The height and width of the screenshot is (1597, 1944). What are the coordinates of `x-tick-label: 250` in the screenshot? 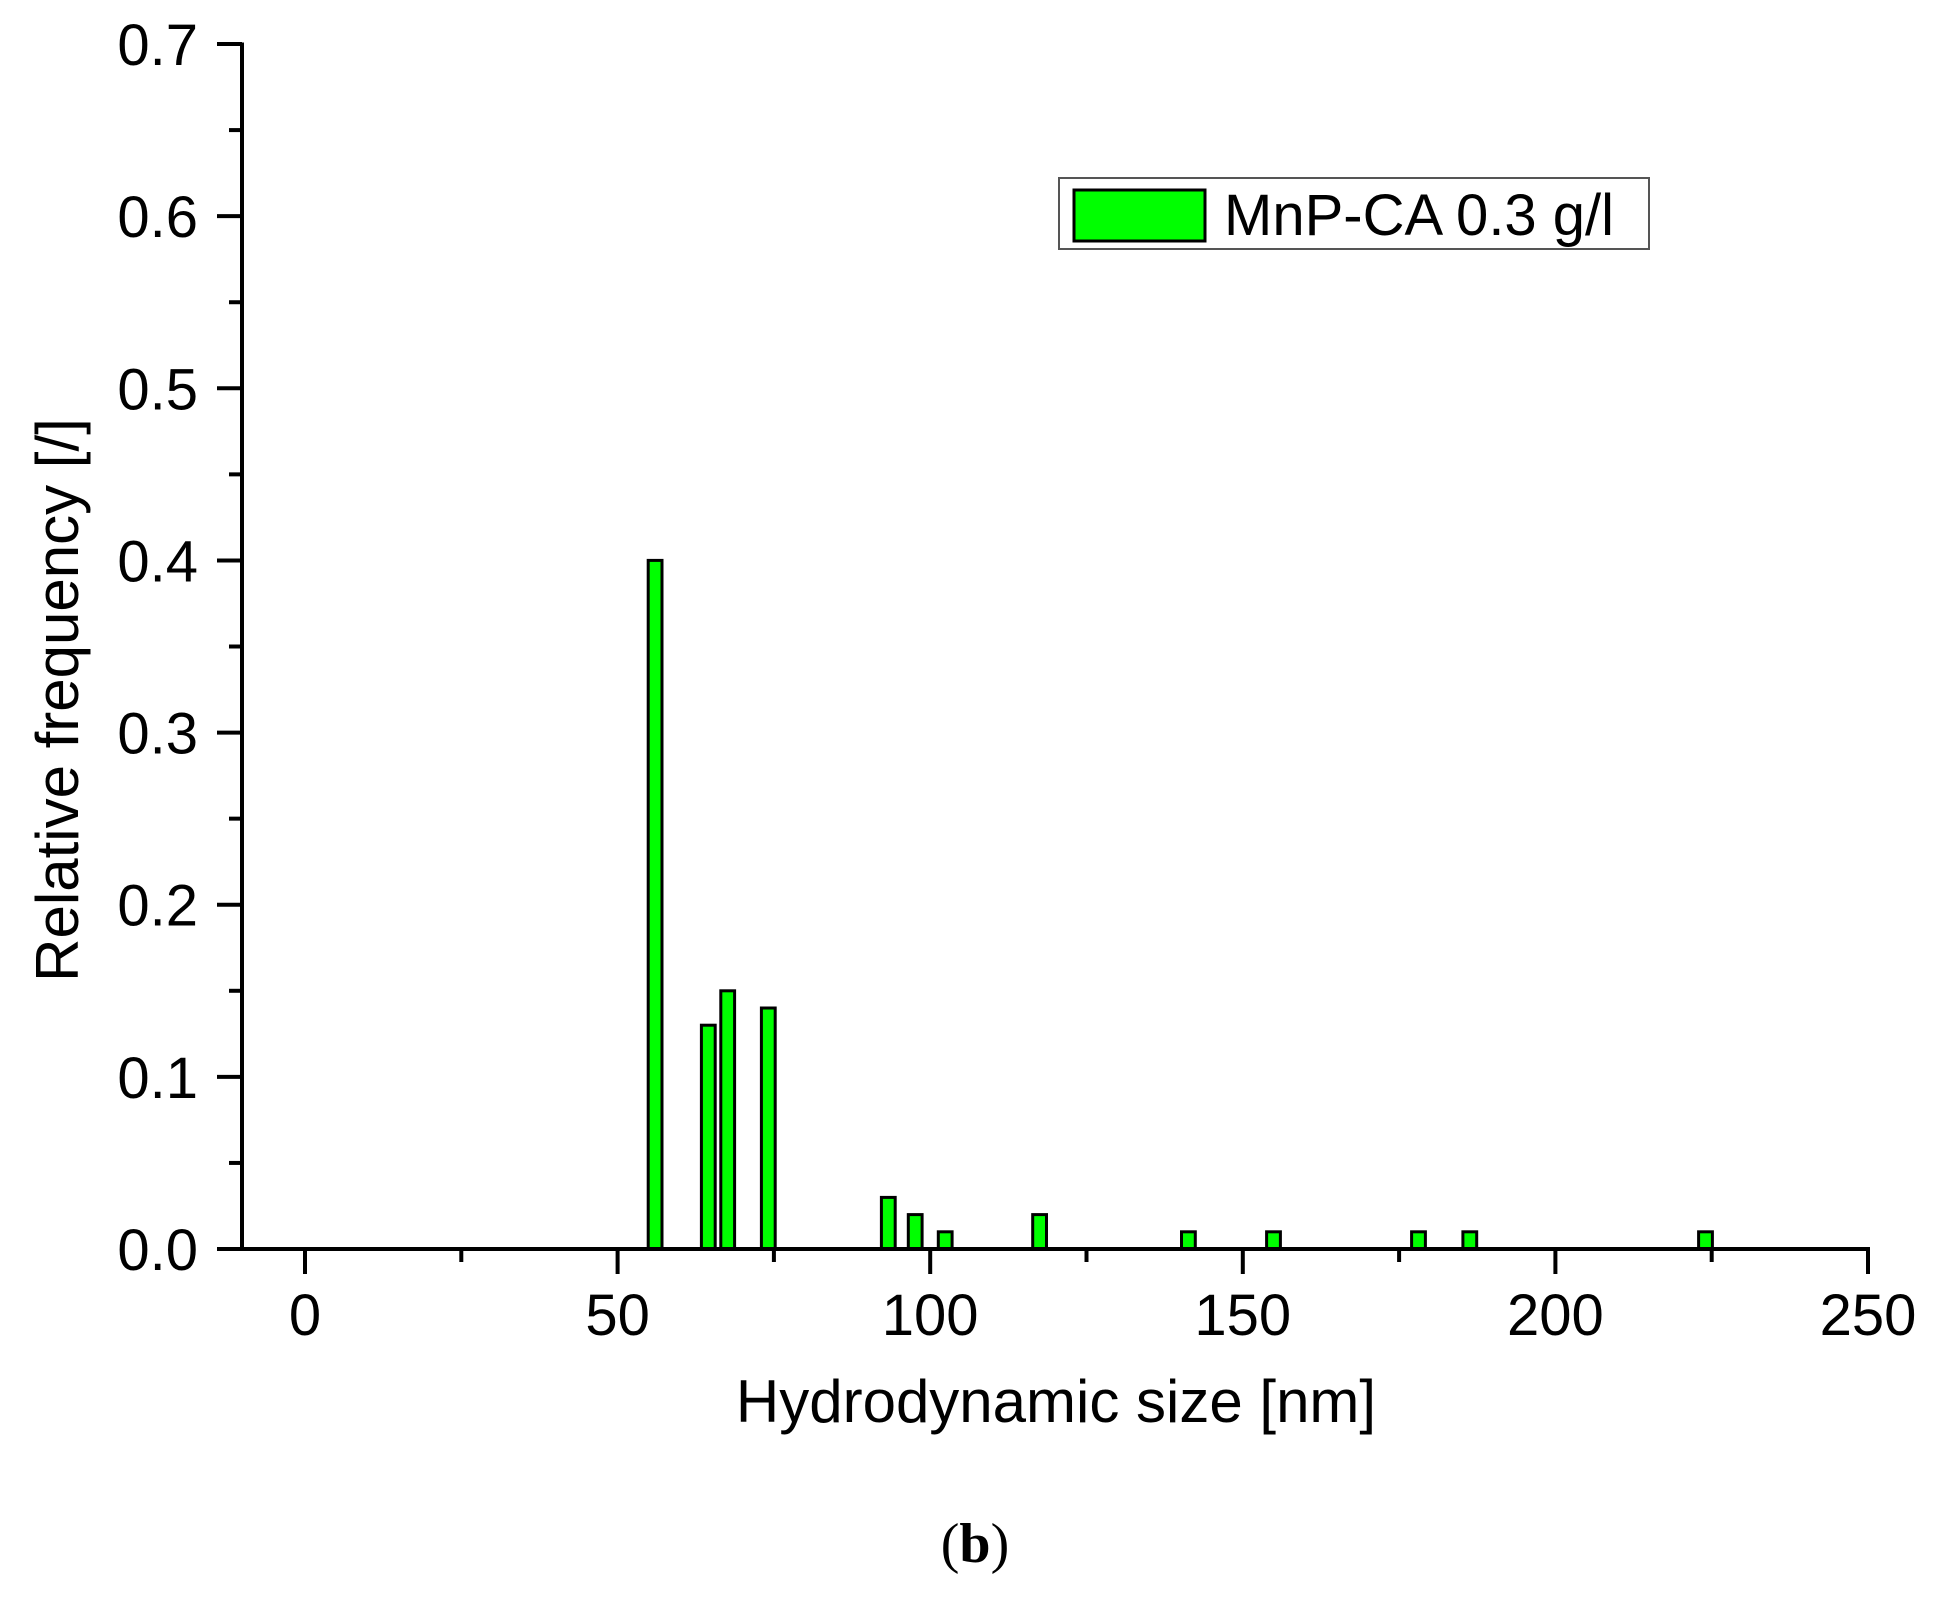 It's located at (1868, 1315).